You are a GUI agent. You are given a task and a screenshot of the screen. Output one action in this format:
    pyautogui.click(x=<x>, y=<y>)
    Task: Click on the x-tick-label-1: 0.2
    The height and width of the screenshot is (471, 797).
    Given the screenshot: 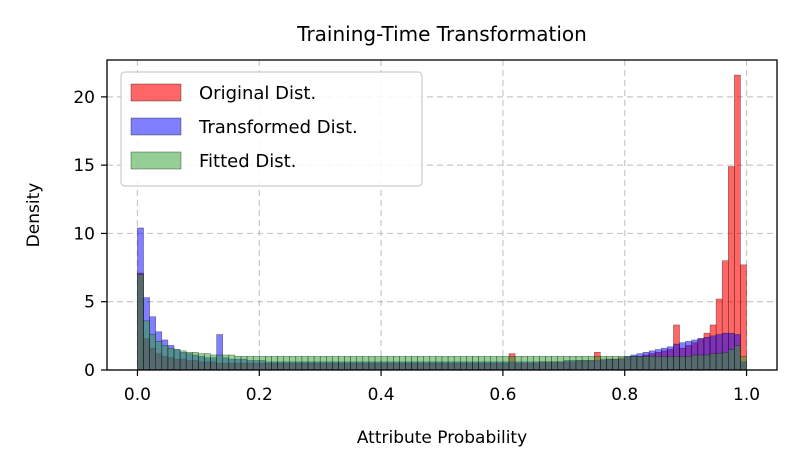 What is the action you would take?
    pyautogui.click(x=259, y=395)
    